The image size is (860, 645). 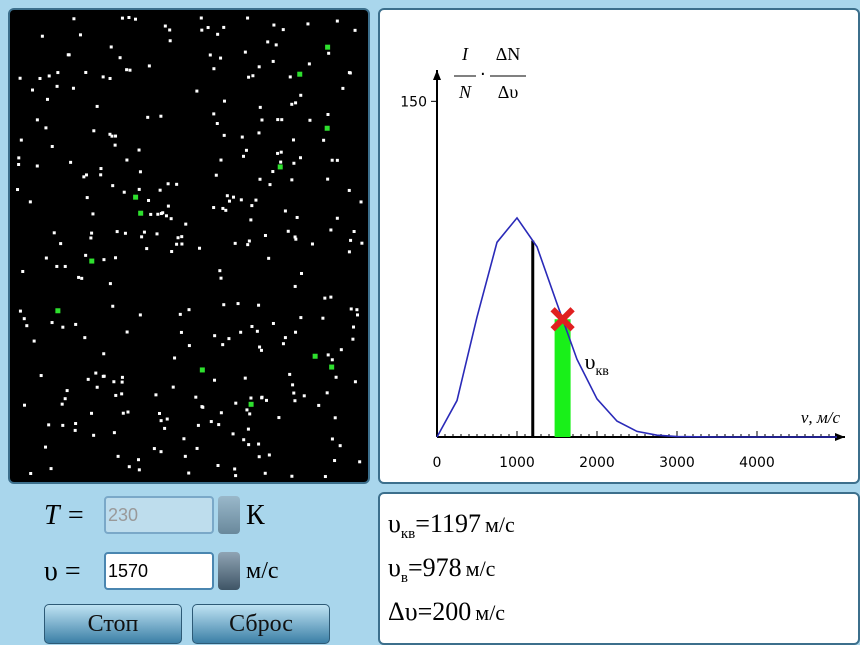 What do you see at coordinates (159, 571) in the screenshot?
I see `speed-input` at bounding box center [159, 571].